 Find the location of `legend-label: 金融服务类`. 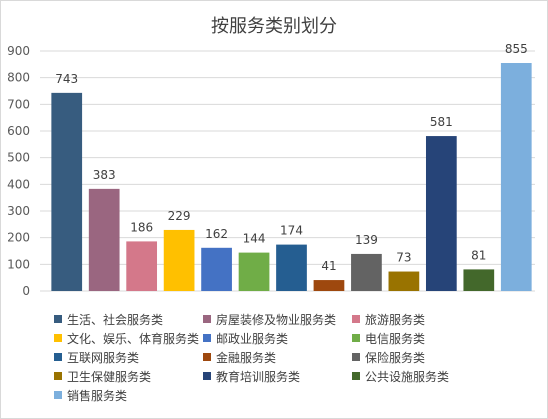

legend-label: 金融服务类 is located at coordinates (246, 357).